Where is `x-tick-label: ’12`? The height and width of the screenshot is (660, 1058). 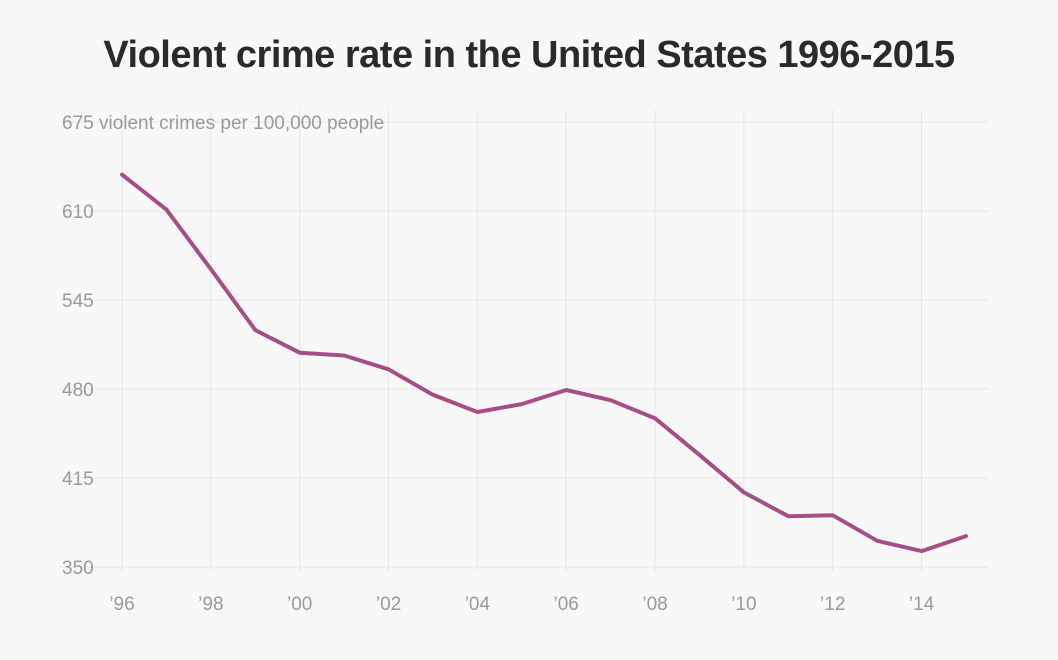 x-tick-label: ’12 is located at coordinates (832, 604).